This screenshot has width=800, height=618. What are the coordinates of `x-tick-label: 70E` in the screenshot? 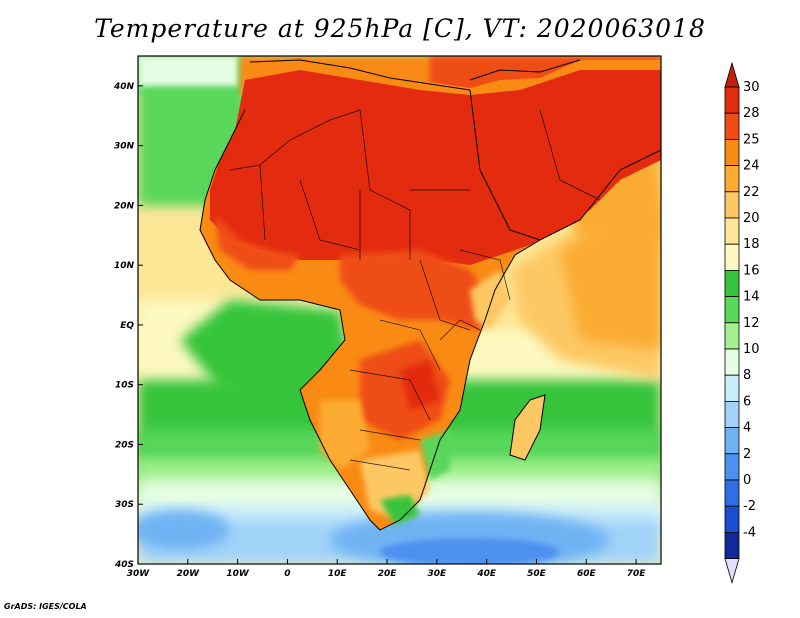 It's located at (637, 574).